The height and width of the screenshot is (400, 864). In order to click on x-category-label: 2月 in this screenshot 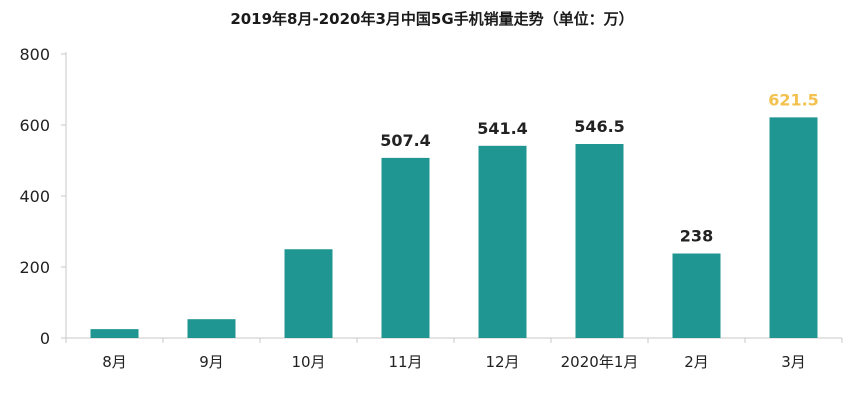, I will do `click(696, 362)`.